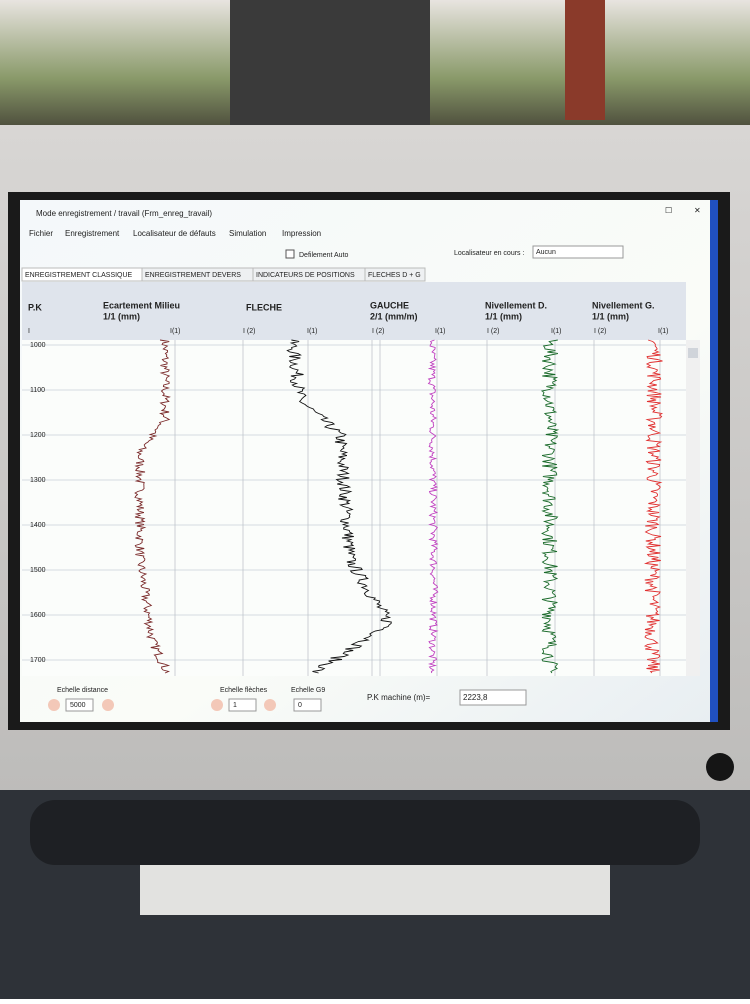  Describe the element at coordinates (433, 506) in the screenshot. I see `gauche-trace` at that location.